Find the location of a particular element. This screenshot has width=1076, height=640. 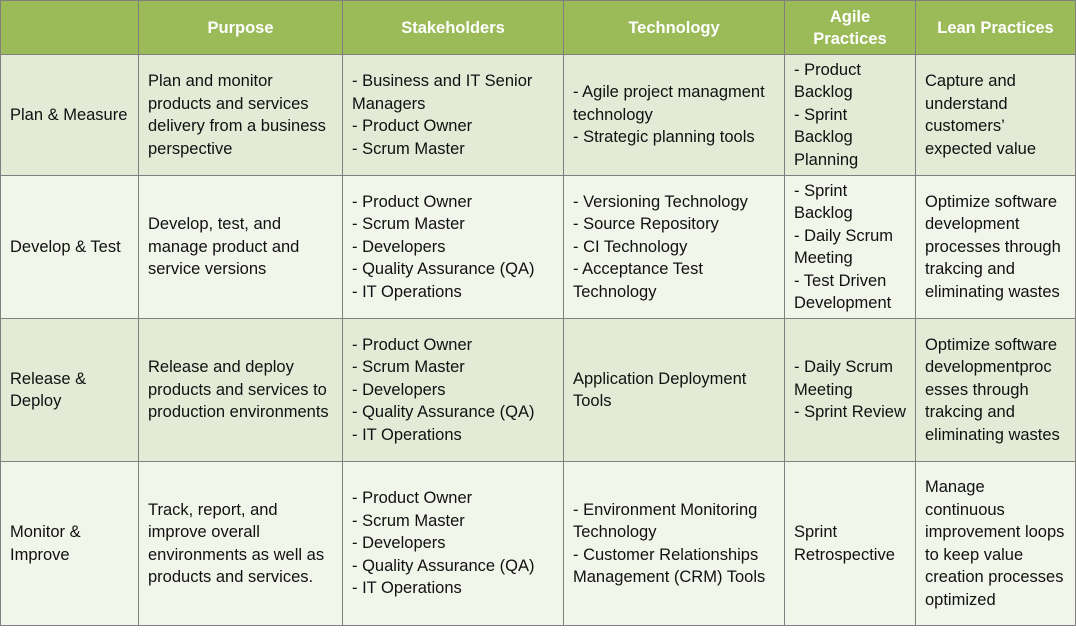

agile-item: Sprint Retrospective is located at coordinates (844, 543).